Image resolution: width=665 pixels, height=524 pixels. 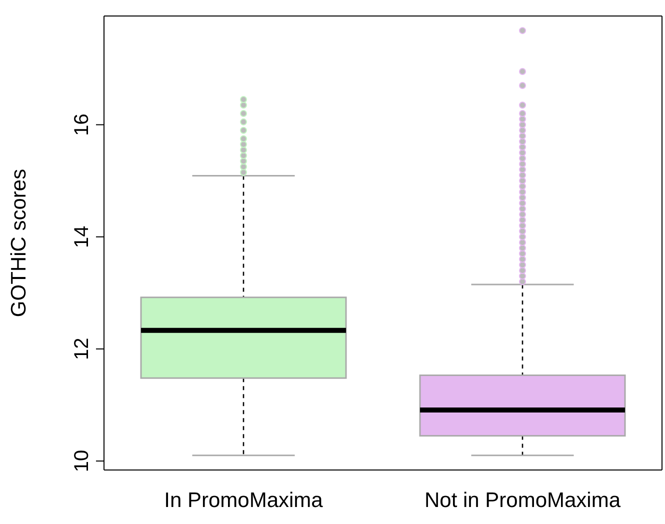 What do you see at coordinates (82, 349) in the screenshot?
I see `y-tick-label: 12` at bounding box center [82, 349].